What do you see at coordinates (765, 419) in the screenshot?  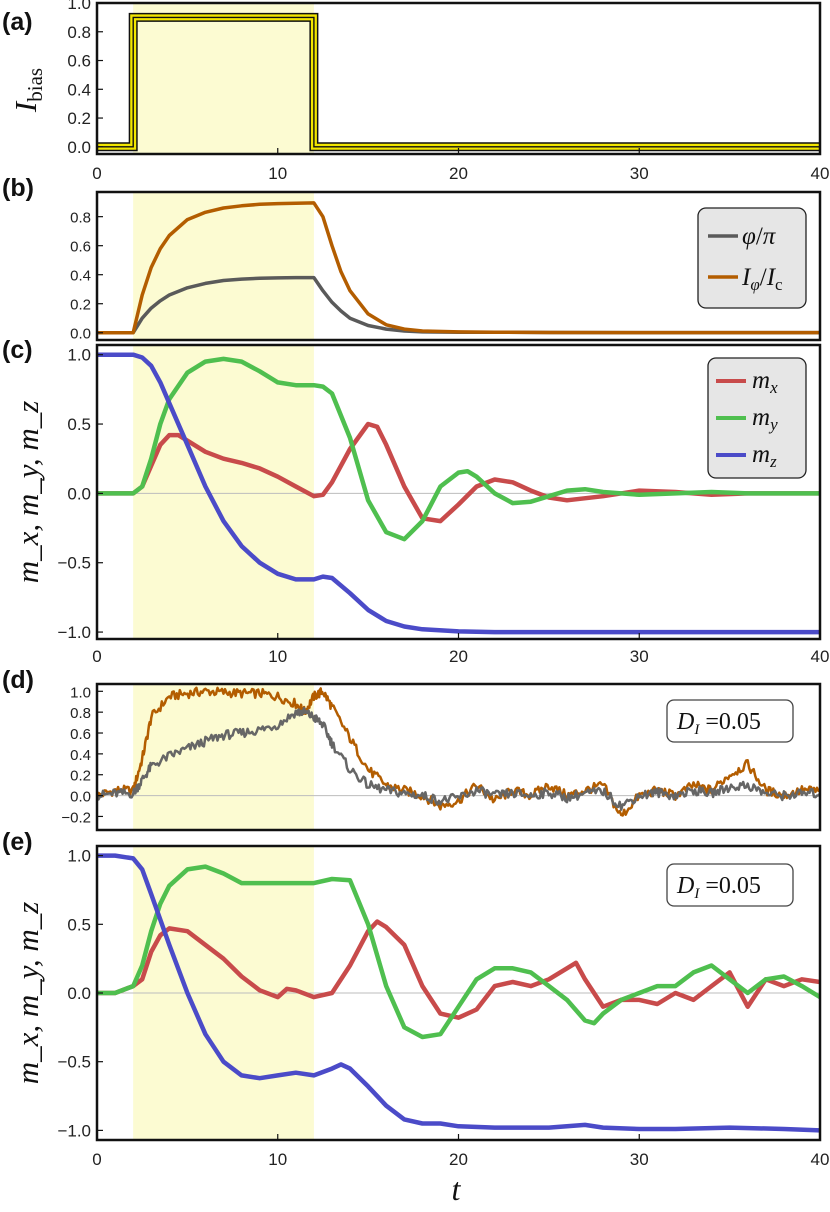 I see `panel-c-legend-label-my: my` at bounding box center [765, 419].